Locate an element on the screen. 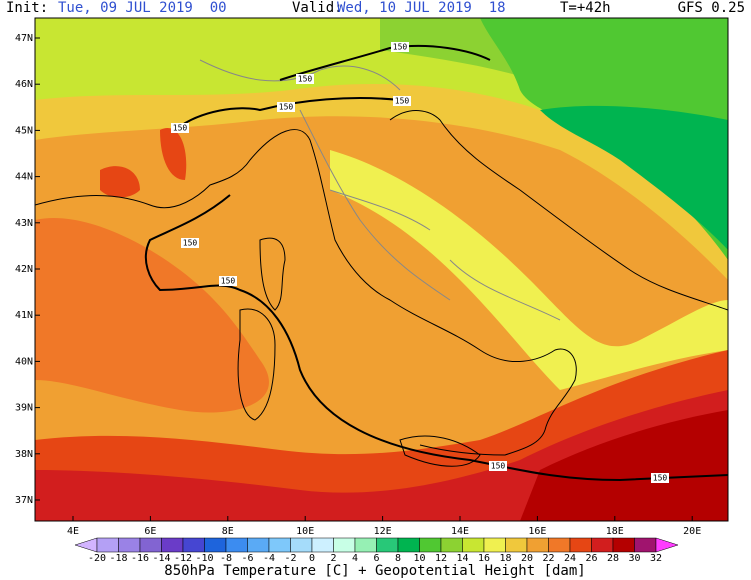 This screenshot has height=580, width=751. colorbar-label: 2 is located at coordinates (333, 558).